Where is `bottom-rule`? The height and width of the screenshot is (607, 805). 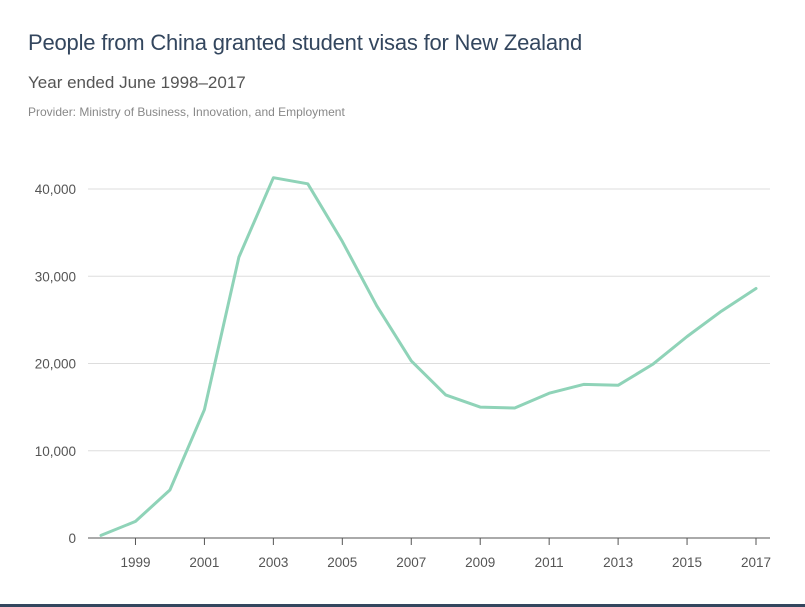 bottom-rule is located at coordinates (402, 605).